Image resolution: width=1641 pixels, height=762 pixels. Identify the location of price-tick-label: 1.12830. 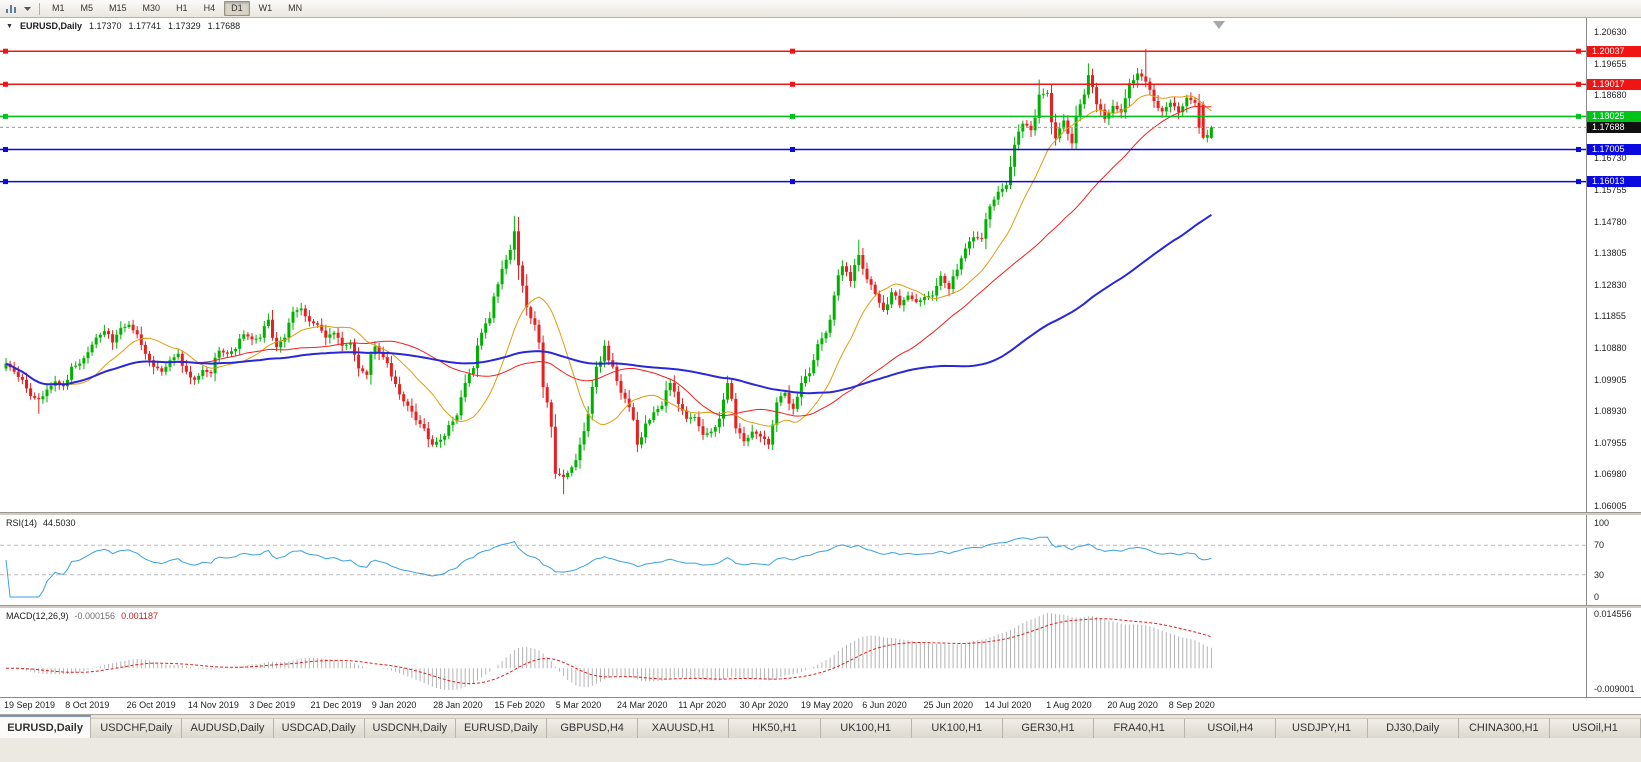
(1610, 284).